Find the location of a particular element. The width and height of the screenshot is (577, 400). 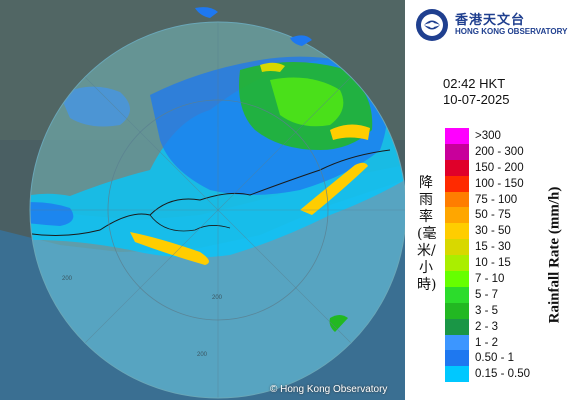

legend-row-150-200: 150 - 200 is located at coordinates (510, 167).